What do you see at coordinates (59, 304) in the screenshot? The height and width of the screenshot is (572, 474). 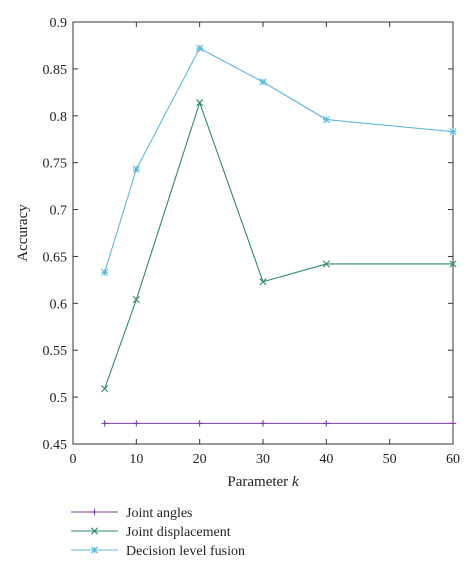 I see `y-tick-label: 0.6` at bounding box center [59, 304].